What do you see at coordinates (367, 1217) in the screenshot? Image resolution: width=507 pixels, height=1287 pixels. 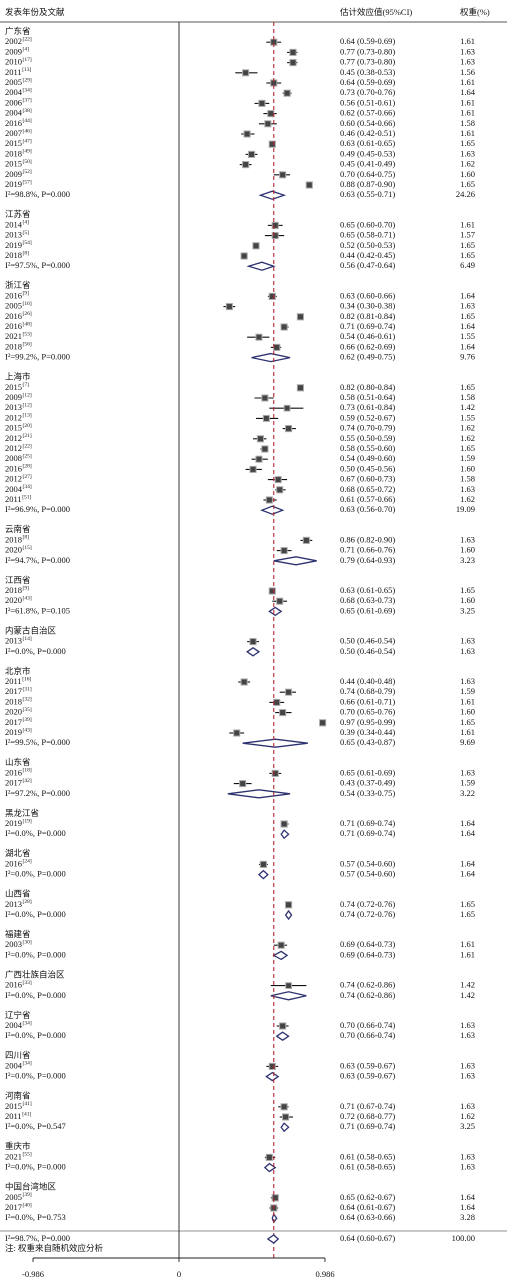 I see `effect-label: 0.64 (0.63-0.66)` at bounding box center [367, 1217].